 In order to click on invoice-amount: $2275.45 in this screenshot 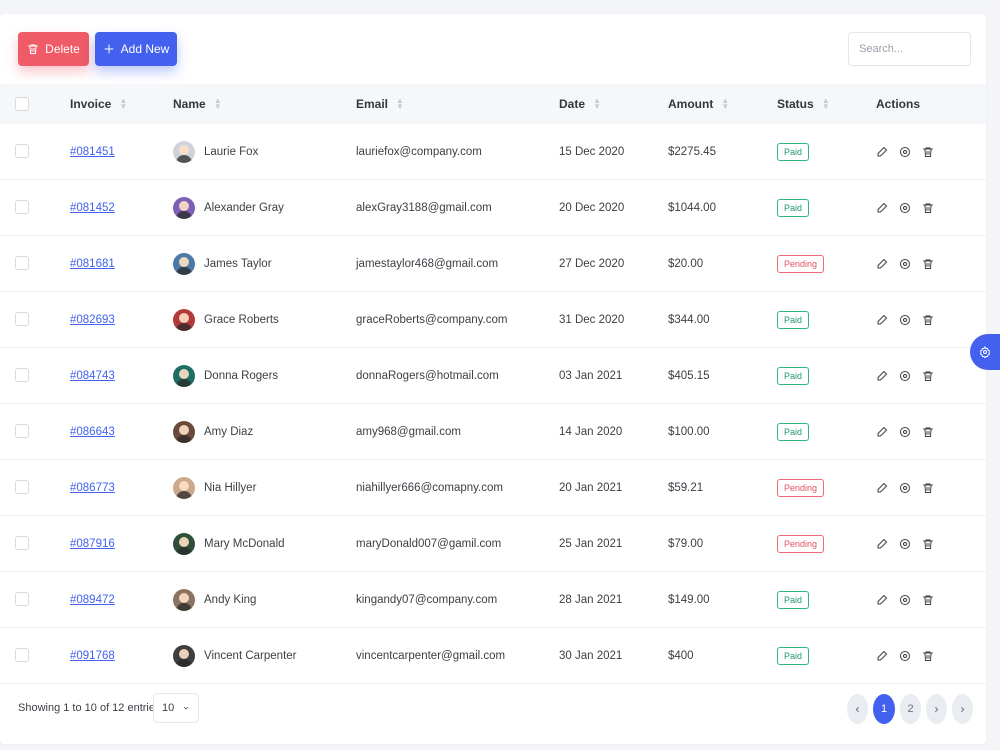, I will do `click(692, 151)`.